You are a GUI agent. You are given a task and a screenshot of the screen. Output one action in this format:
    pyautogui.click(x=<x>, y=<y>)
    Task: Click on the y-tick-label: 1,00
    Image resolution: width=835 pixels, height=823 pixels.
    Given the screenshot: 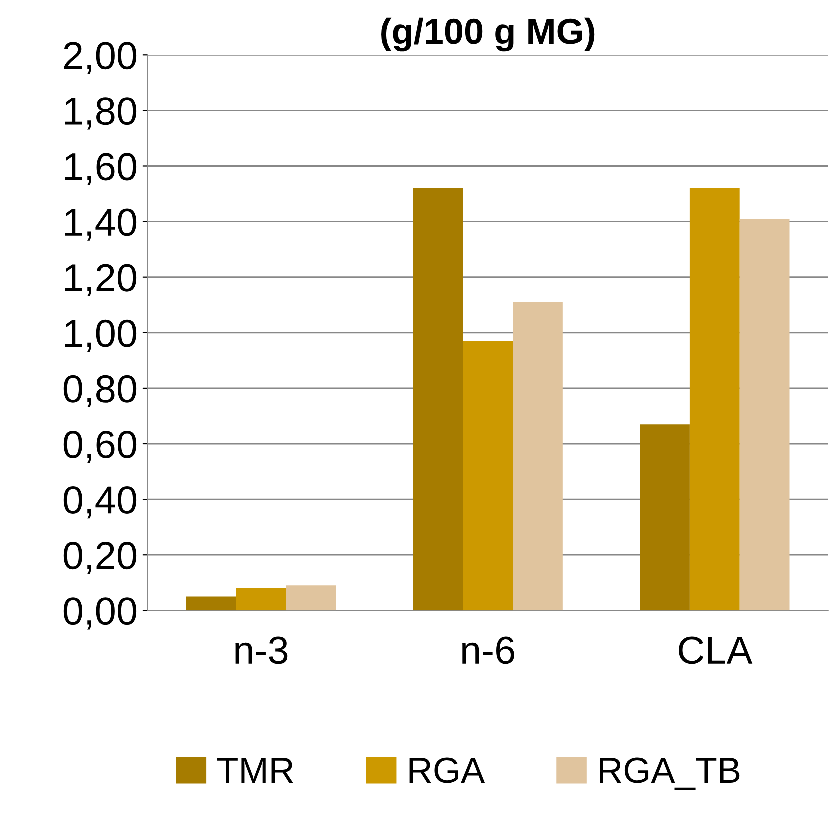 What is the action you would take?
    pyautogui.click(x=101, y=336)
    